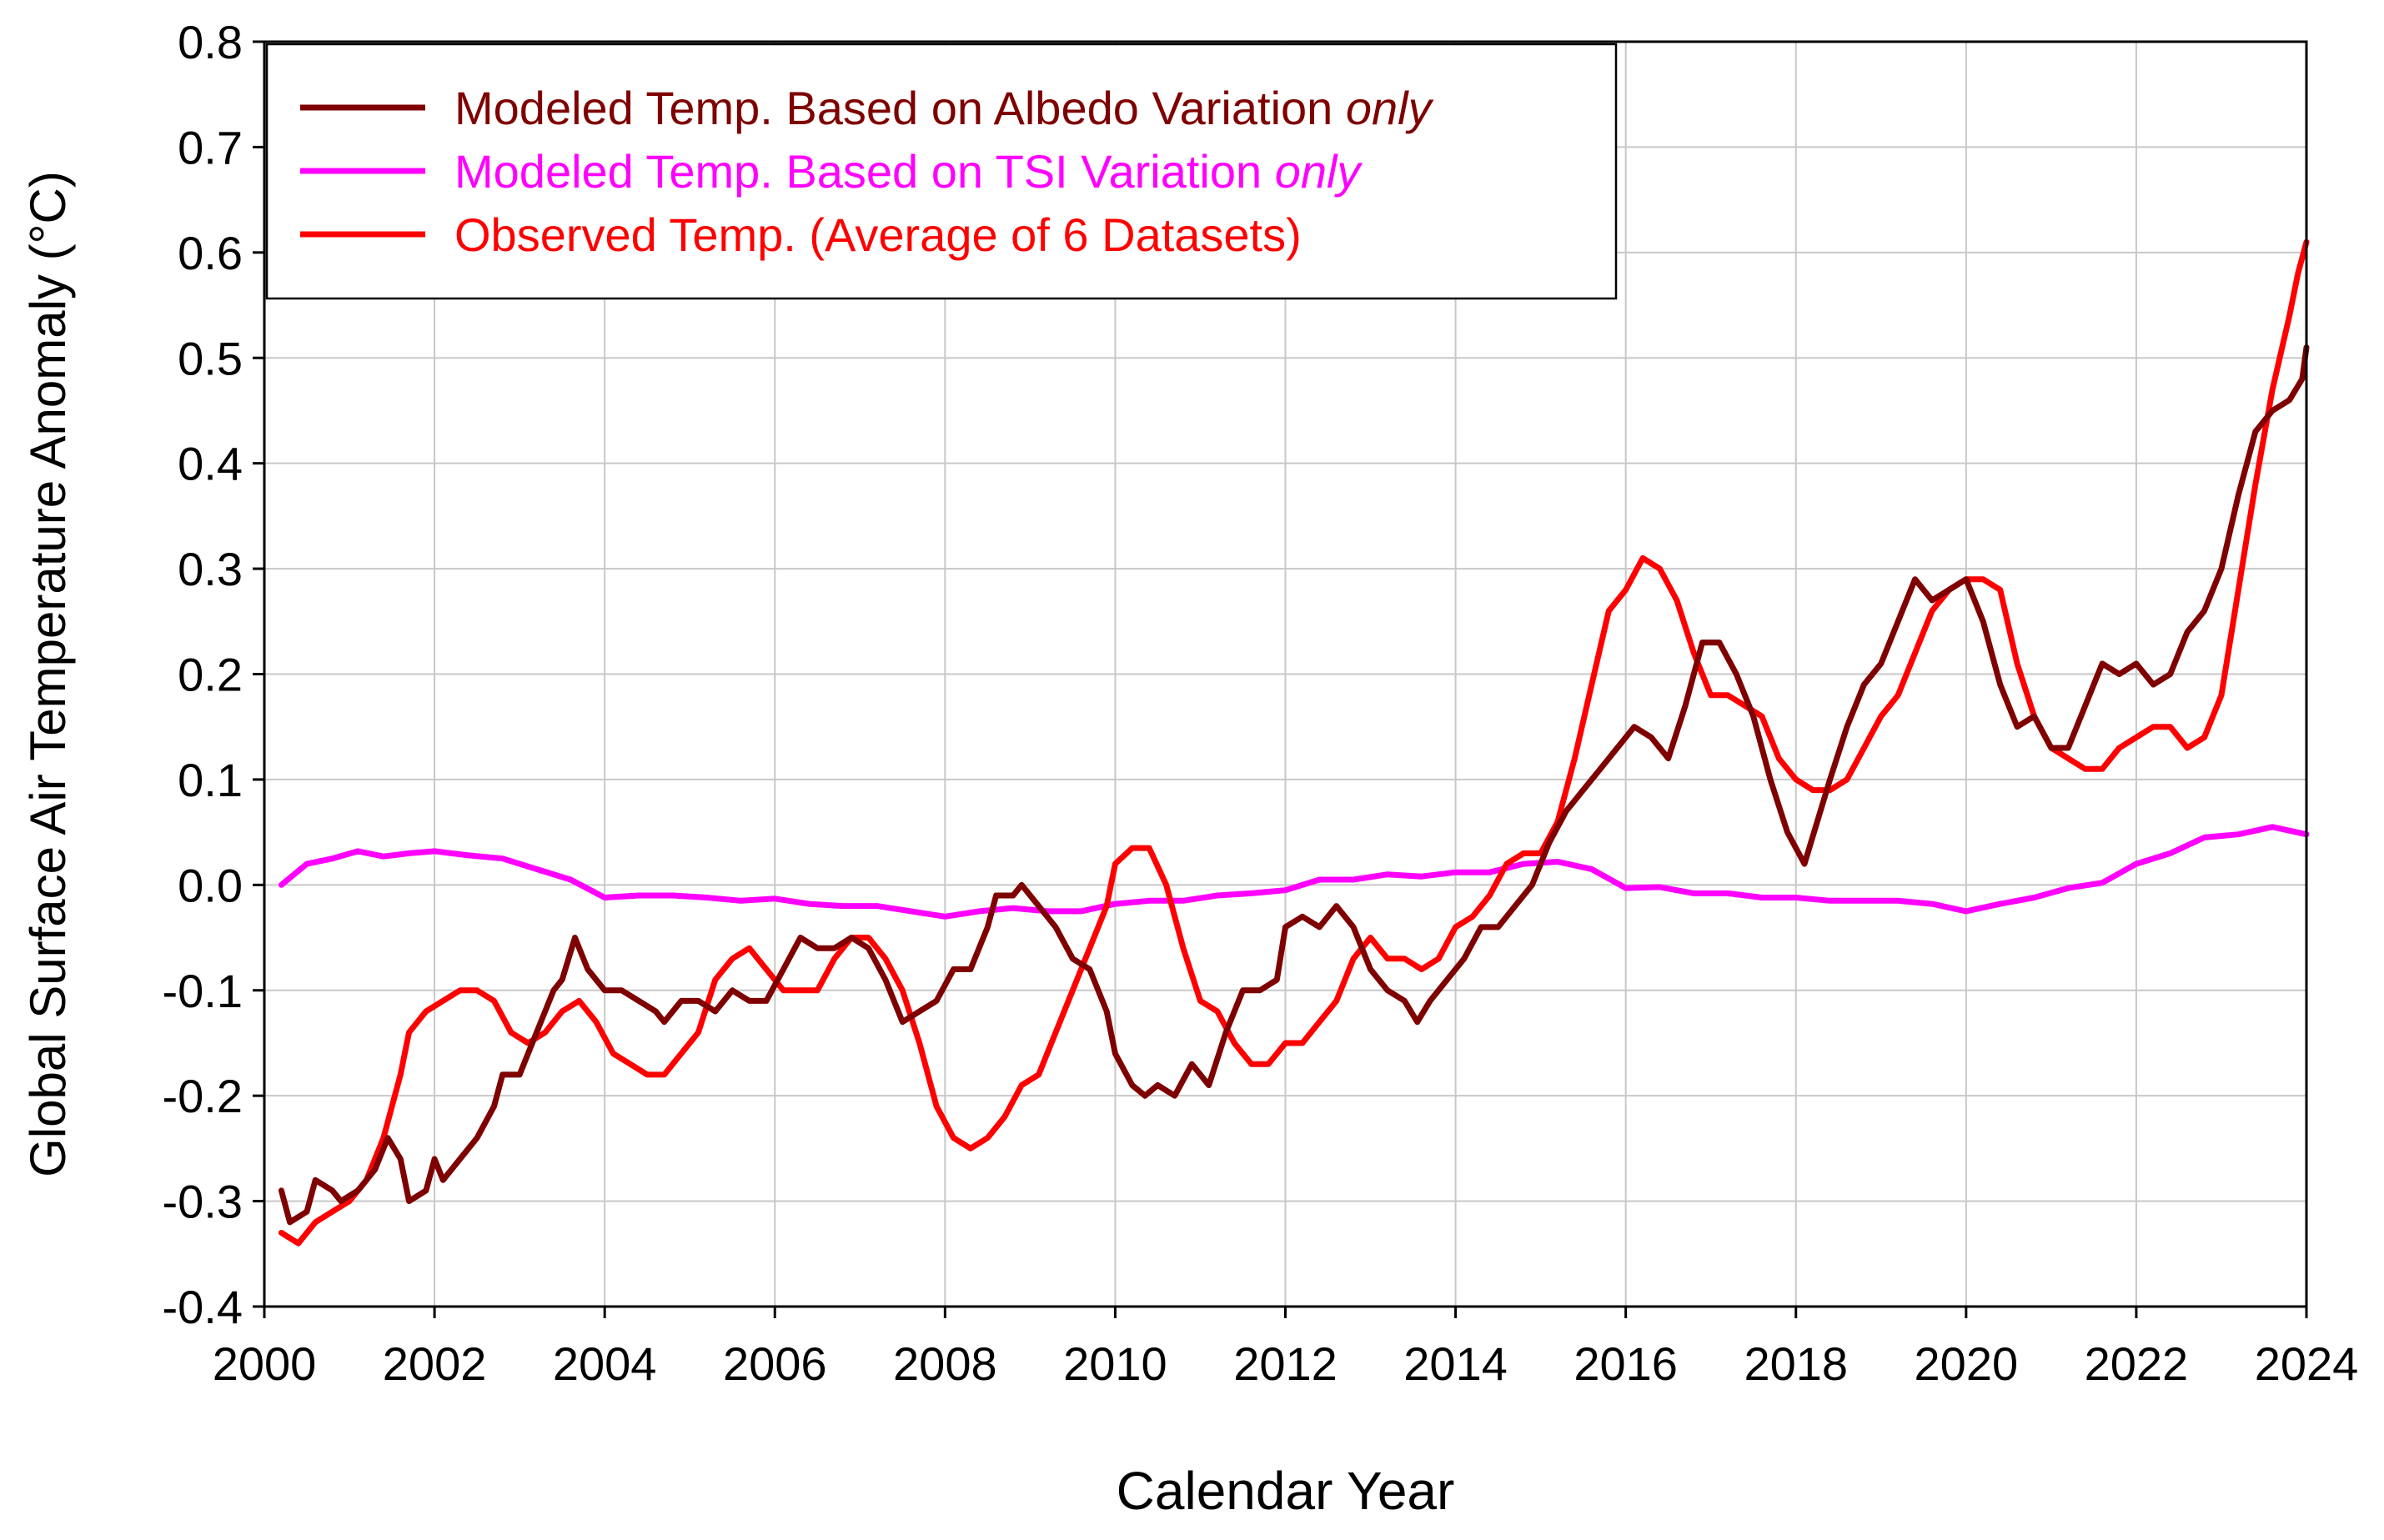  Describe the element at coordinates (211, 780) in the screenshot. I see `y-tick-label: 0.1` at that location.